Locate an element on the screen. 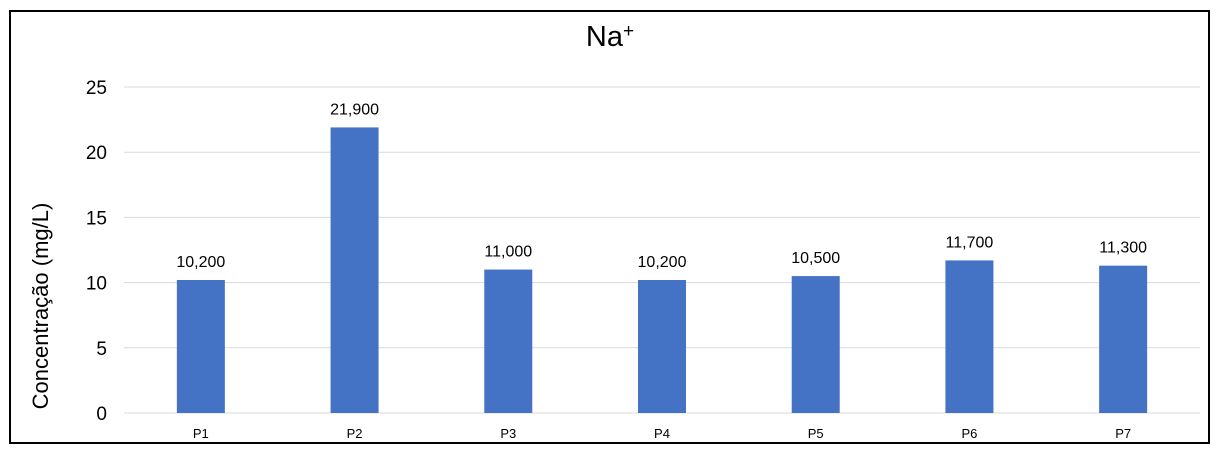 This screenshot has height=452, width=1221. y-tick-label: 5 is located at coordinates (101, 349).